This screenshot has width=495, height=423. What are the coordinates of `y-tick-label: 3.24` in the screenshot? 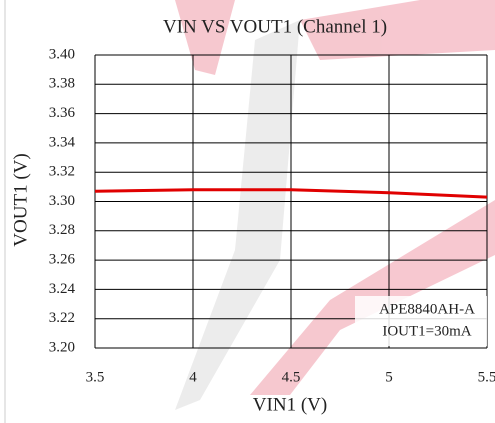 It's located at (62, 289).